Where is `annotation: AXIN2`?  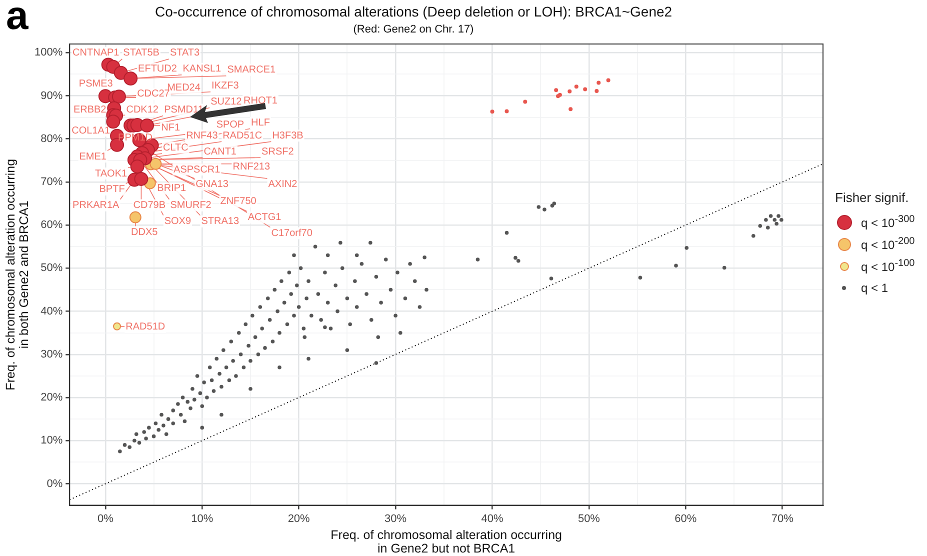
annotation: AXIN2 is located at coordinates (283, 184).